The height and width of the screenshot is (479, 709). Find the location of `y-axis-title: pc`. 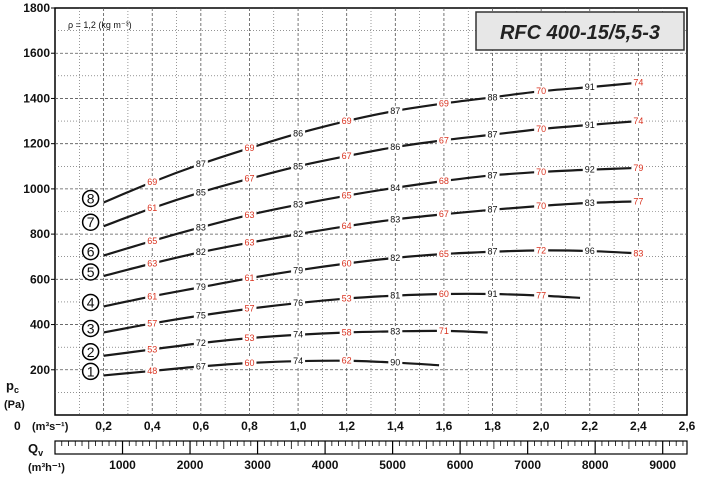

y-axis-title: pc is located at coordinates (12, 386).